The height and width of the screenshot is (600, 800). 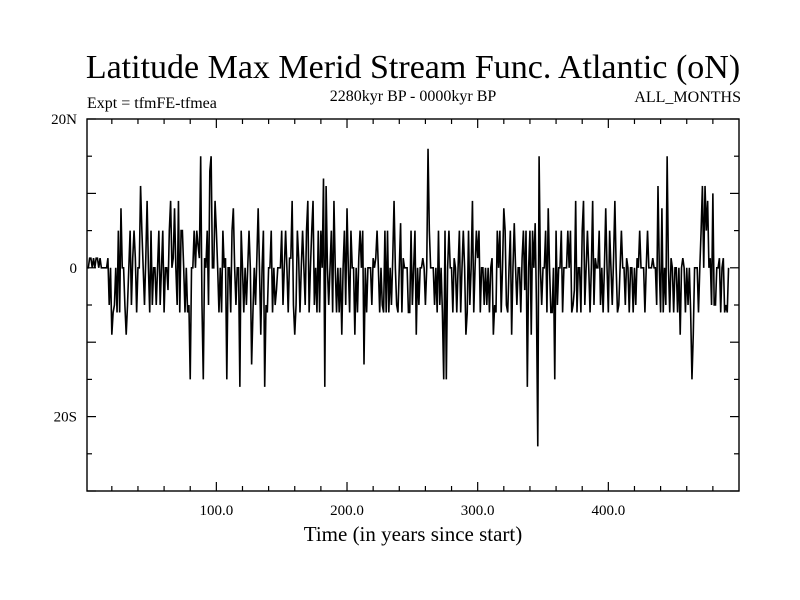 What do you see at coordinates (413, 534) in the screenshot?
I see `x-axis-label: Time (in years since start)` at bounding box center [413, 534].